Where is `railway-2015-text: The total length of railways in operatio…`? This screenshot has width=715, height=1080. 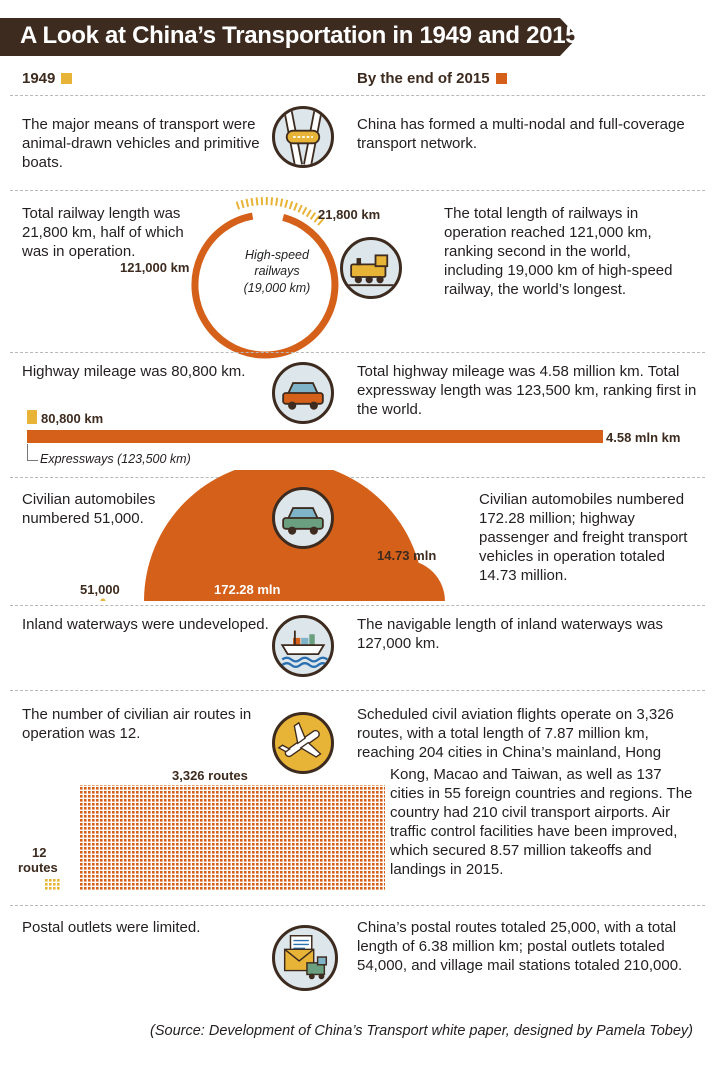 railway-2015-text: The total length of railways in operatio… is located at coordinates (558, 251).